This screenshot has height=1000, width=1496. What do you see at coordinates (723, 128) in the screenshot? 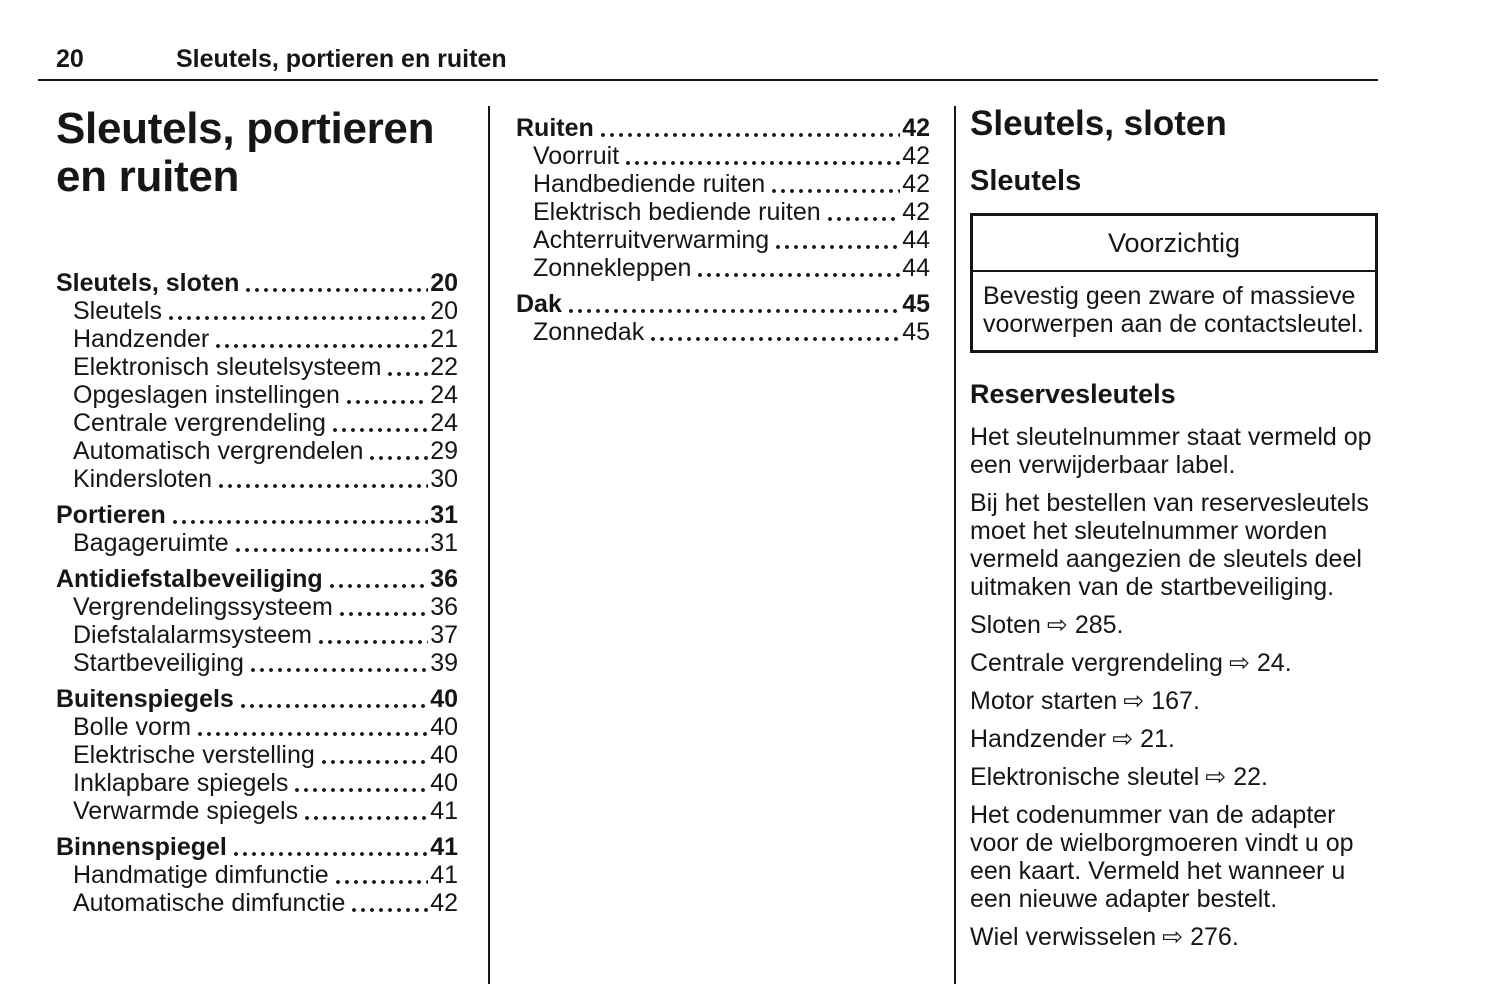
I see `toc-entry: Ruiten 42` at bounding box center [723, 128].